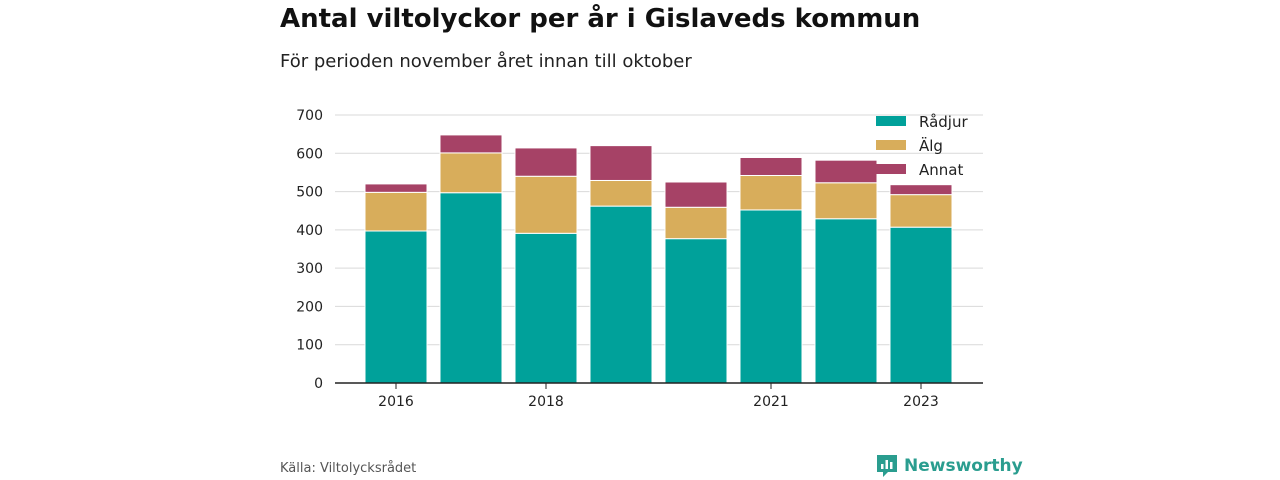 The width and height of the screenshot is (1280, 480). I want to click on y-tick-label: 200, so click(309, 307).